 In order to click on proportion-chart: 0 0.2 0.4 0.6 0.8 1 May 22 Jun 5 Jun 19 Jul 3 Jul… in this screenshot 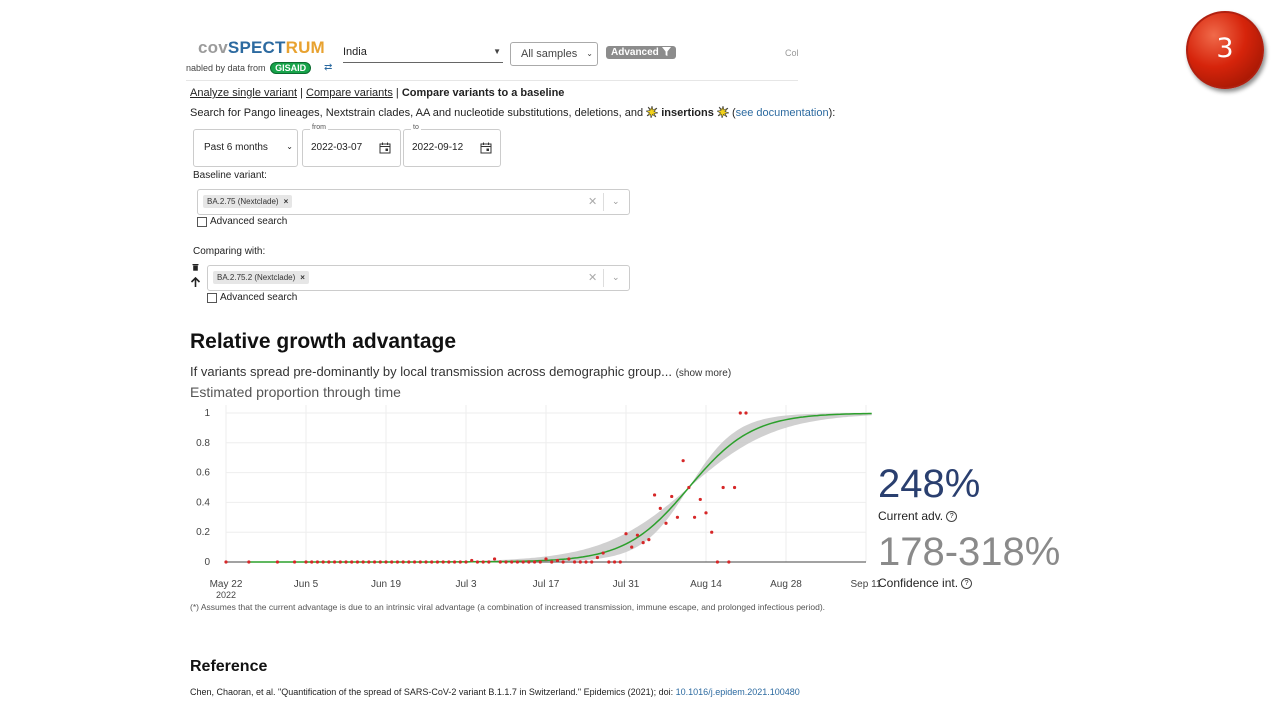, I will do `click(538, 502)`.